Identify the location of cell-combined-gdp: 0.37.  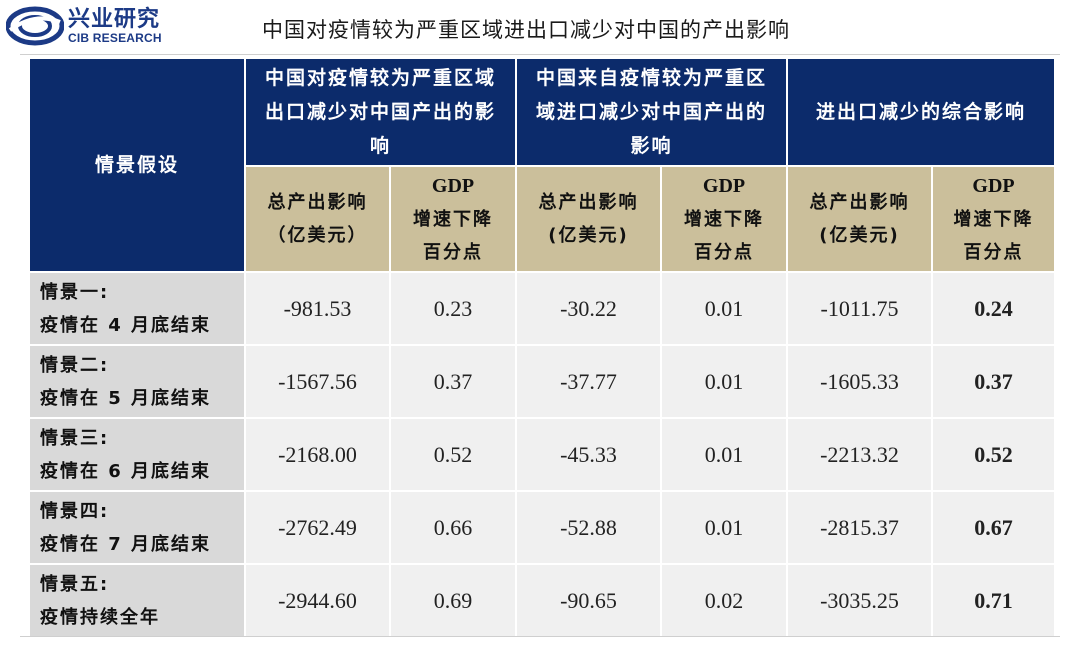
(994, 381).